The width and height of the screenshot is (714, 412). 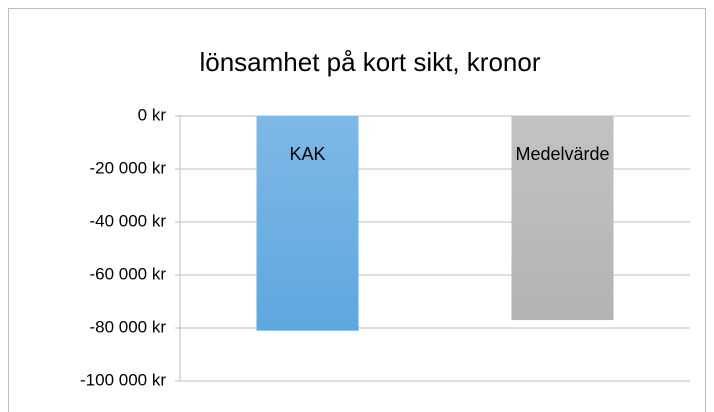 I want to click on chart-title: lönsamhet på kort sikt, kronor, so click(x=369, y=62).